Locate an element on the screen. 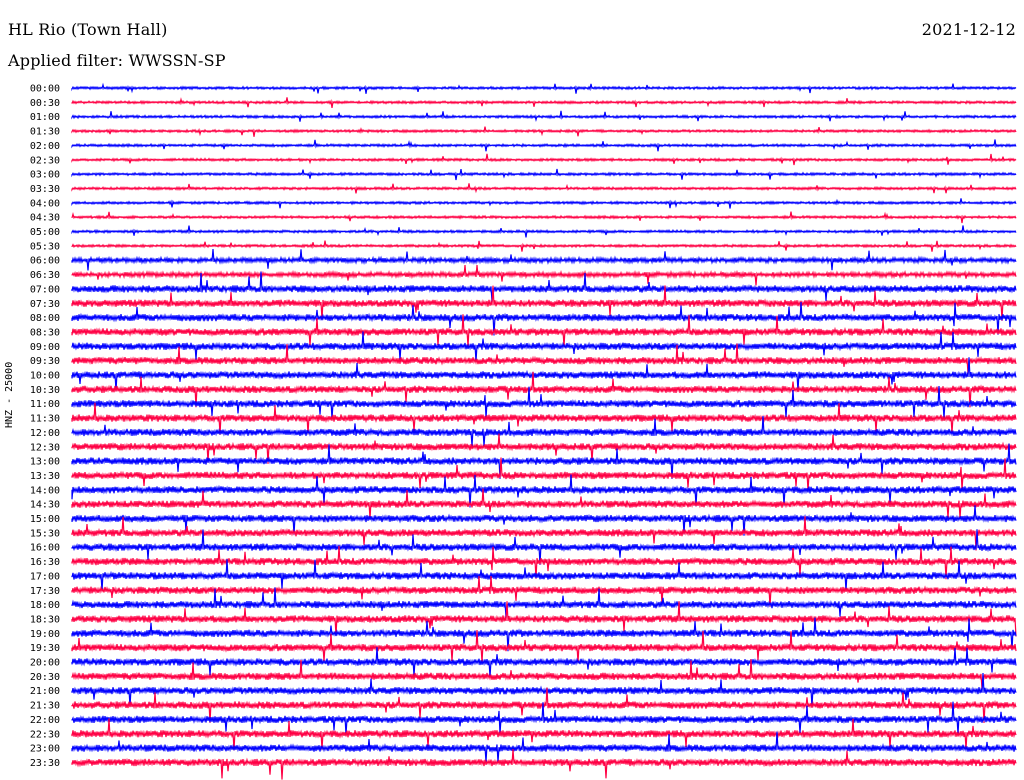 The width and height of the screenshot is (1024, 780). row-time-label: 20:00 is located at coordinates (45, 663).